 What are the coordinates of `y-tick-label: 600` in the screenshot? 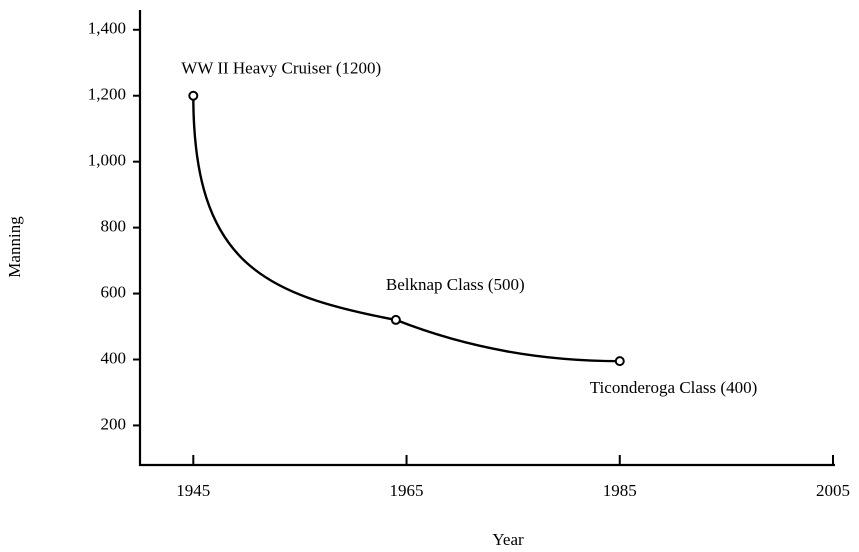 It's located at (114, 291).